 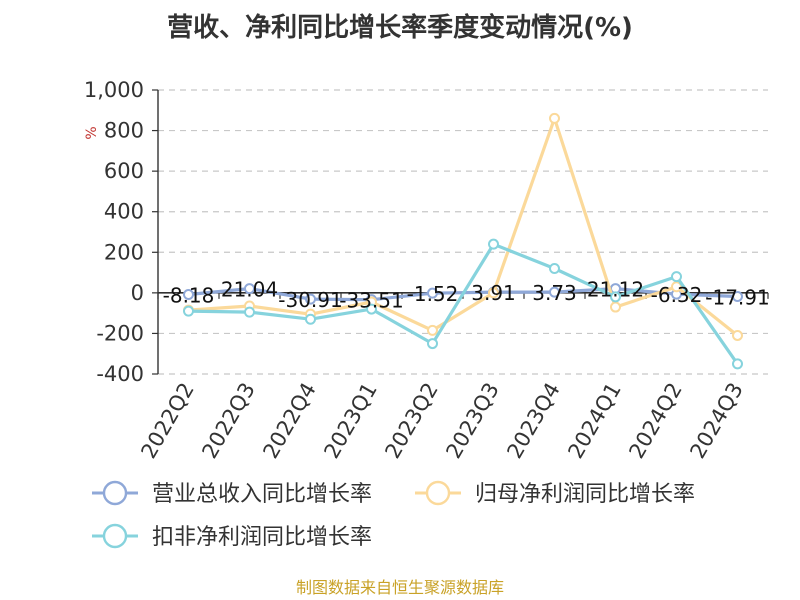 I want to click on data-label: 21.12, so click(x=615, y=290).